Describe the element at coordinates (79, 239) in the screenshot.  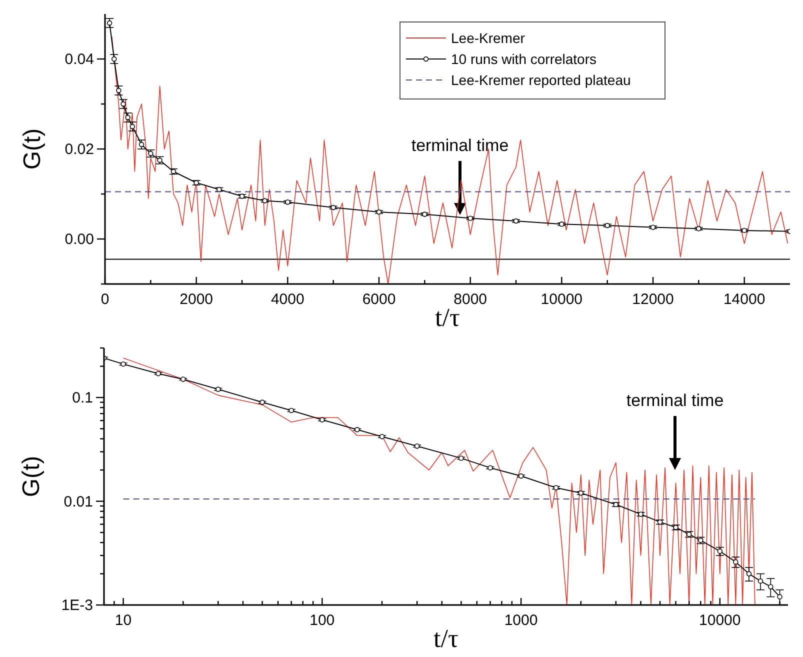
I see `y-tick-label: 0.00` at that location.